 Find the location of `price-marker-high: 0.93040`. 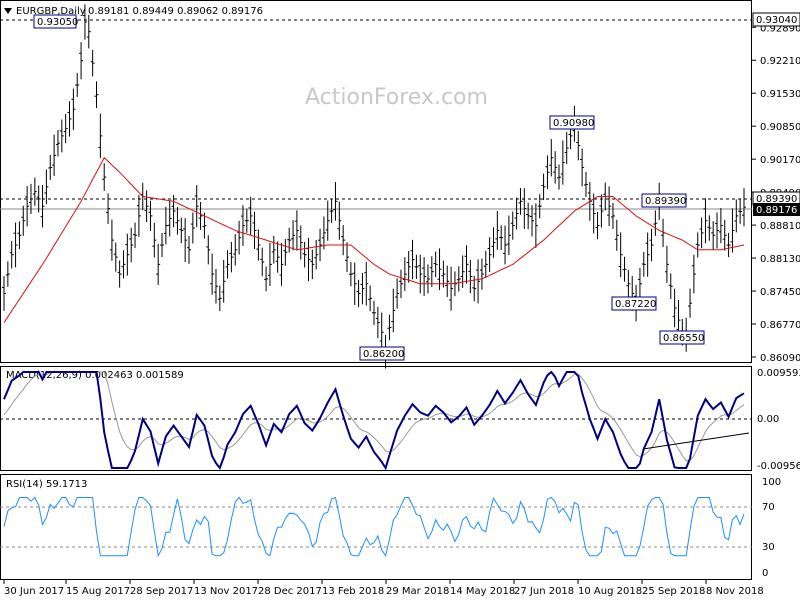

price-marker-high: 0.93040 is located at coordinates (776, 19).